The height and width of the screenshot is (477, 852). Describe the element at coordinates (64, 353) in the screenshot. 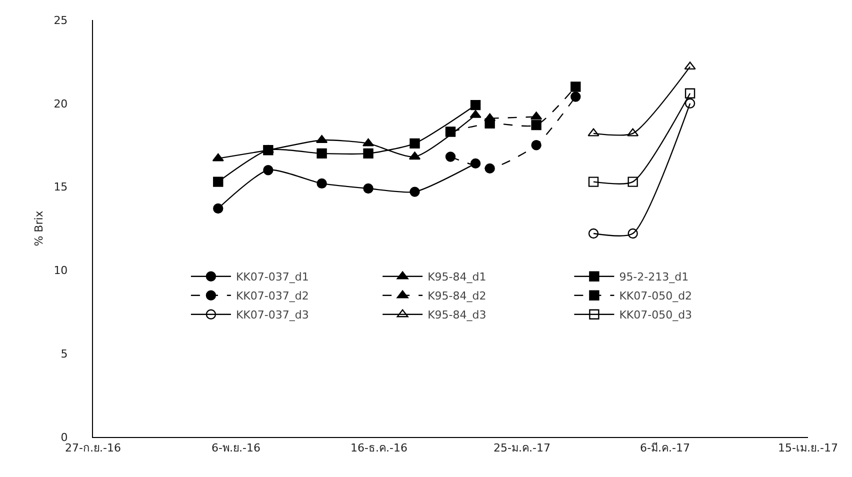

I see `y-tick-label: 5` at that location.